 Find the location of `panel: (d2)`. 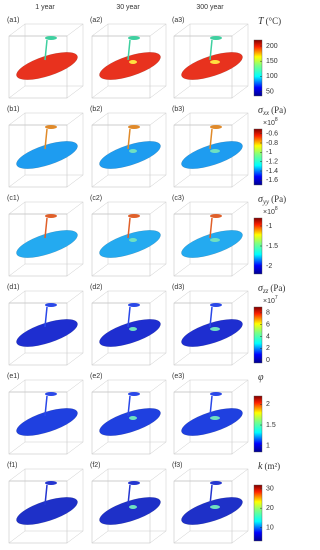

panel: (d2) is located at coordinates (128, 325).